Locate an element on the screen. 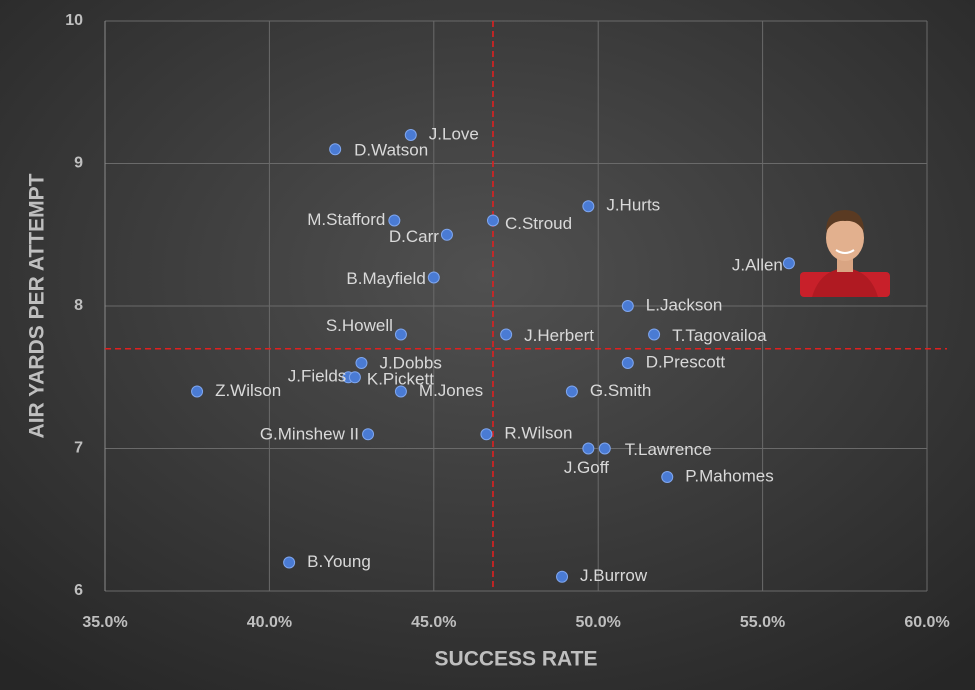  point-label: K.Pickett is located at coordinates (400, 379).